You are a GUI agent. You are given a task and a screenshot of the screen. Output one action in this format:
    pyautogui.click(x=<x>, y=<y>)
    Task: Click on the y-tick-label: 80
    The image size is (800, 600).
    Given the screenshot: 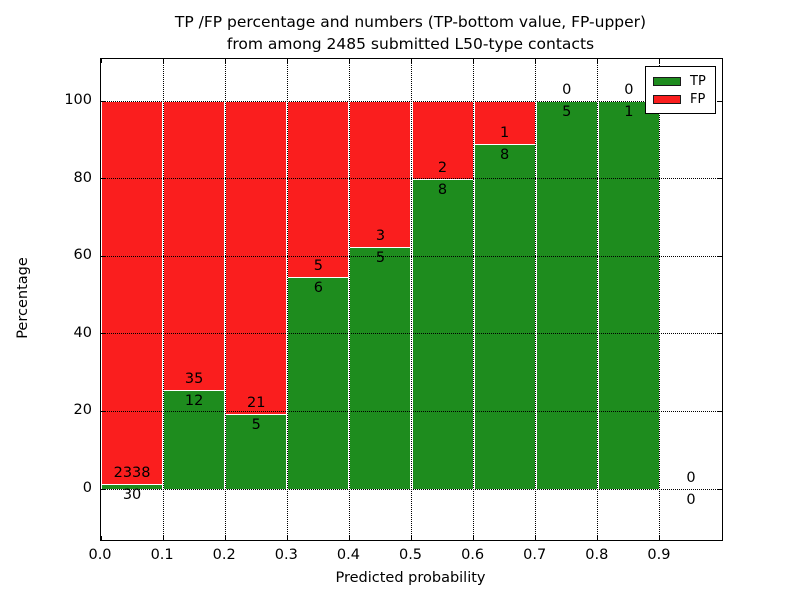 What is the action you would take?
    pyautogui.click(x=82, y=177)
    